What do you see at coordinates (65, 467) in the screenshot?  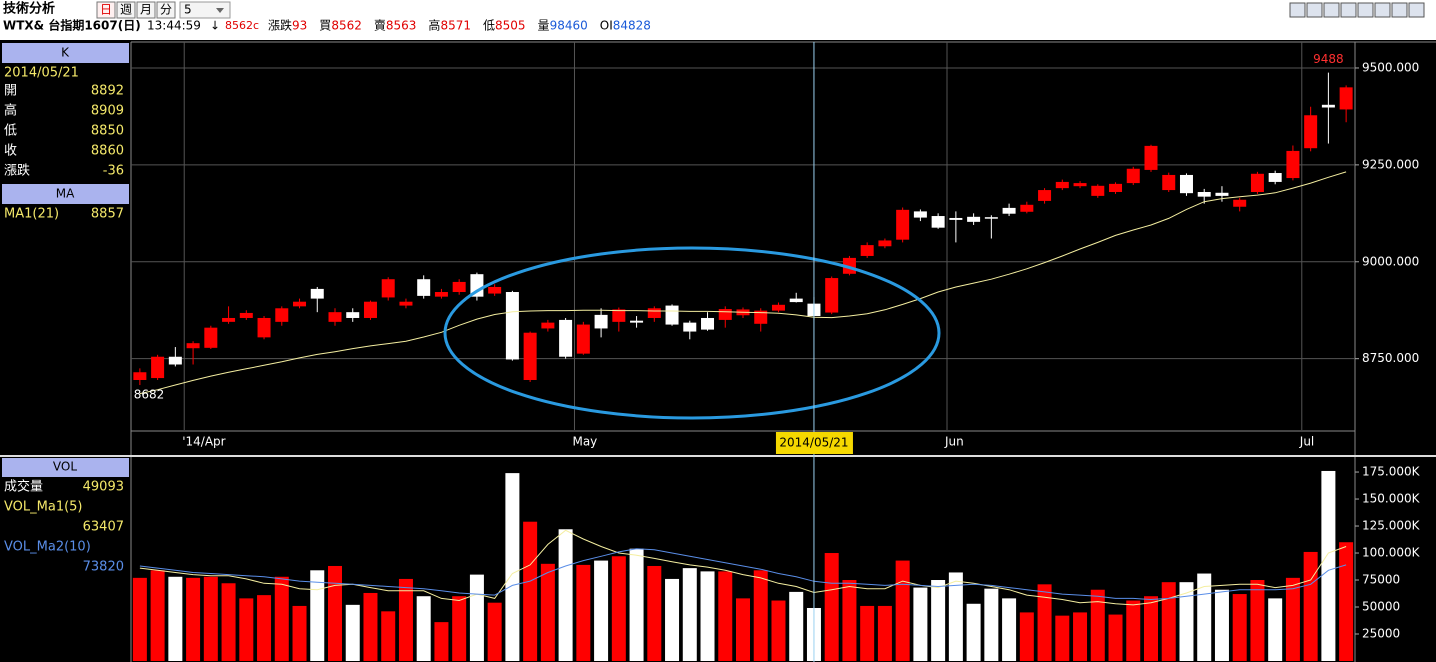 I see `vol-heading-bg` at bounding box center [65, 467].